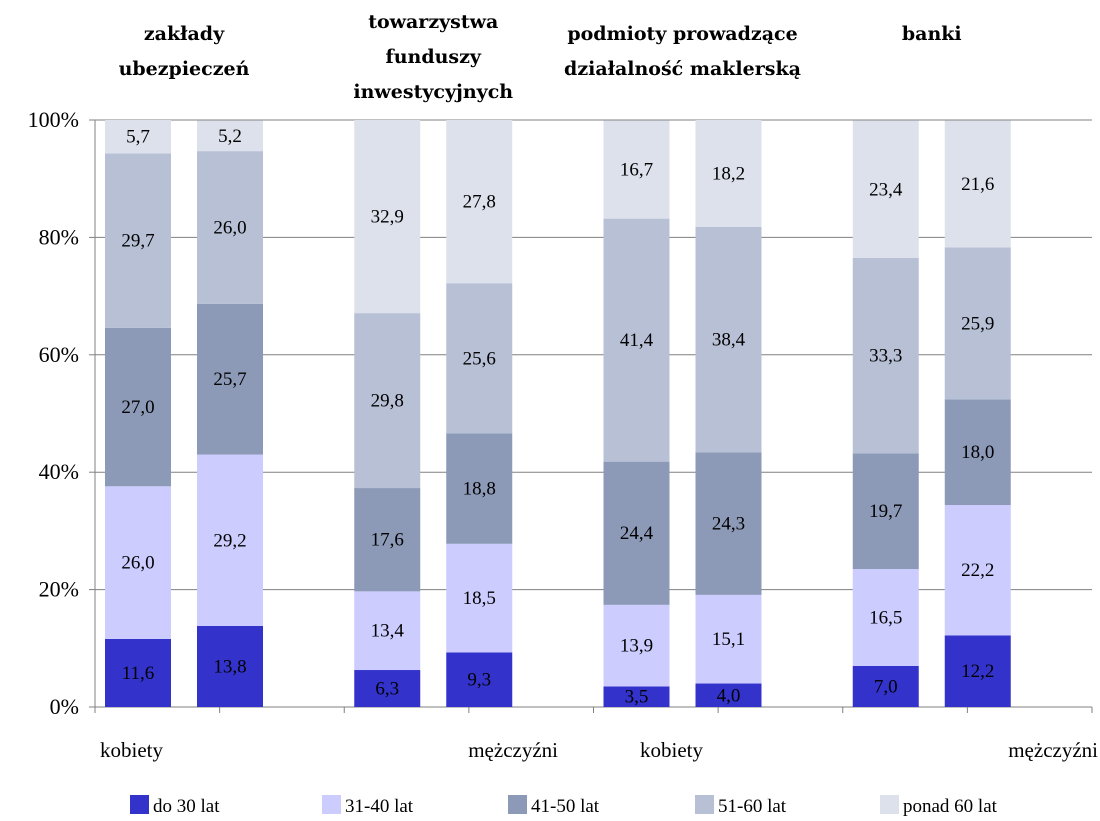 The image size is (1100, 821). What do you see at coordinates (977, 570) in the screenshot?
I see `data-label: 22,2` at bounding box center [977, 570].